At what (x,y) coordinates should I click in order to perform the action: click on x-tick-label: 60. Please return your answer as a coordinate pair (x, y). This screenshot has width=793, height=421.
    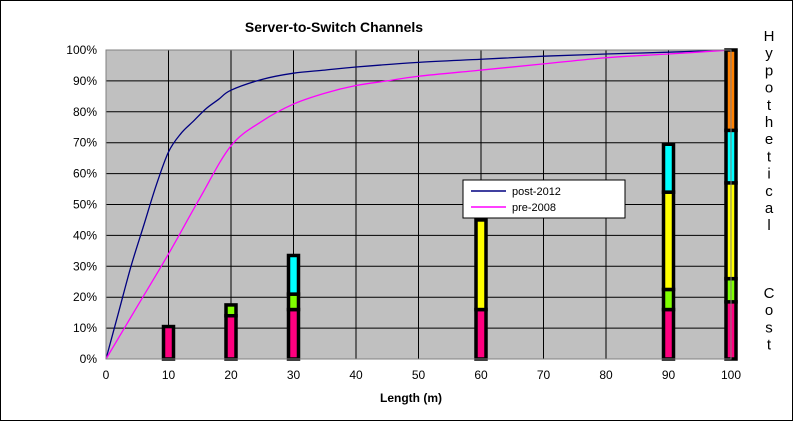
    Looking at the image, I should click on (481, 375).